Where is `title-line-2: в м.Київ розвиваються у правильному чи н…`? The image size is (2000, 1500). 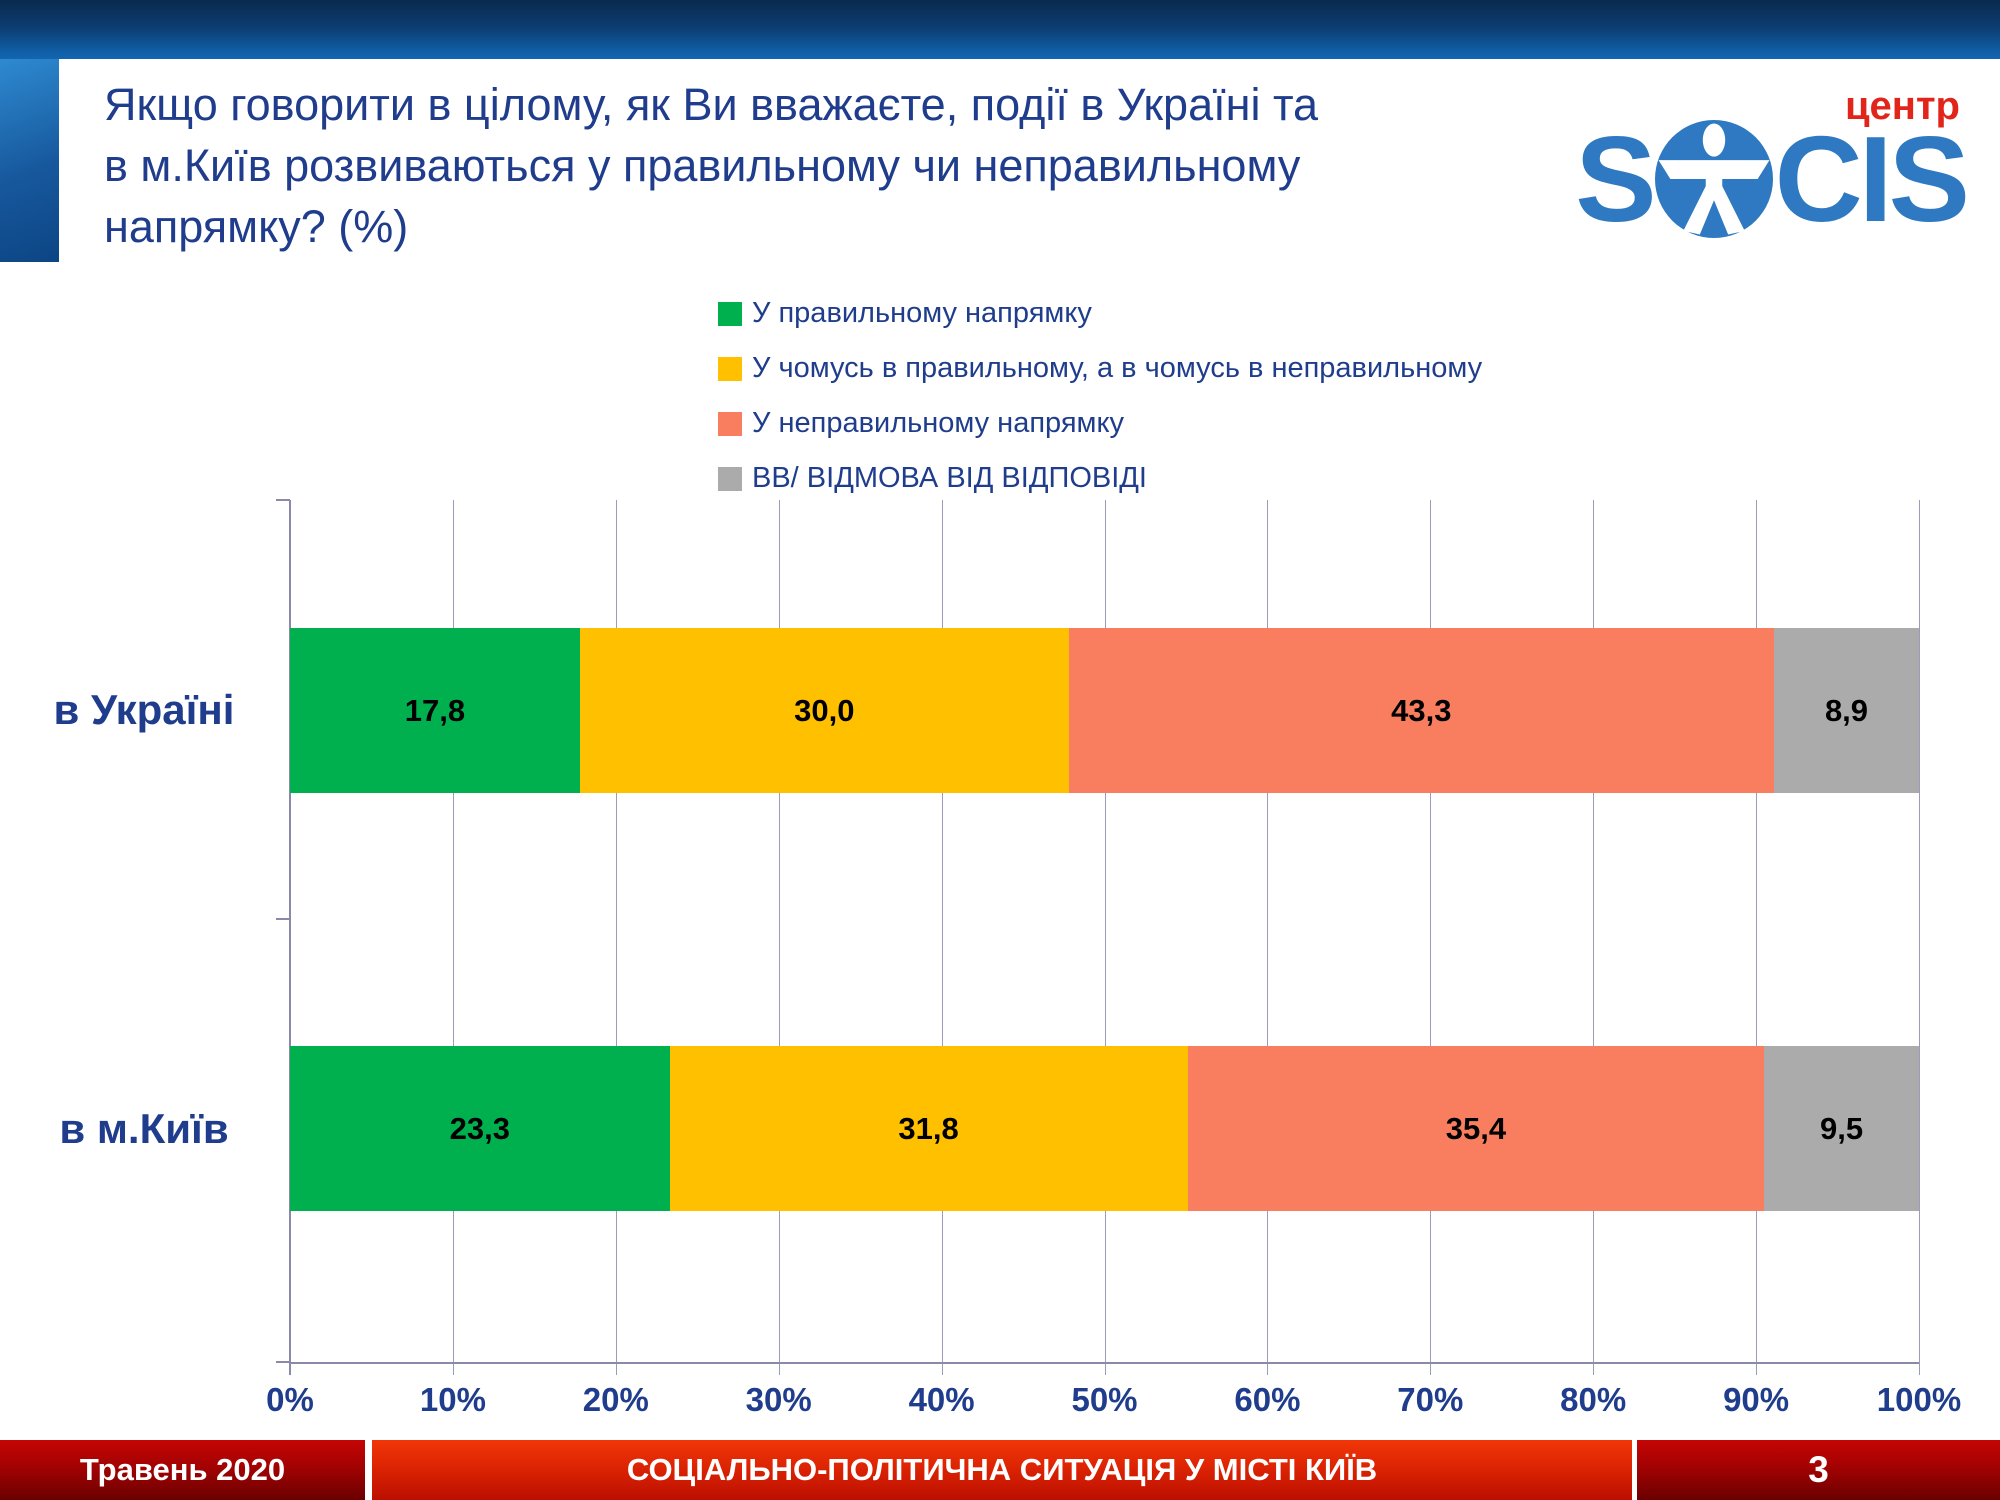 title-line-2: в м.Київ розвиваються у правильному чи н… is located at coordinates (702, 165).